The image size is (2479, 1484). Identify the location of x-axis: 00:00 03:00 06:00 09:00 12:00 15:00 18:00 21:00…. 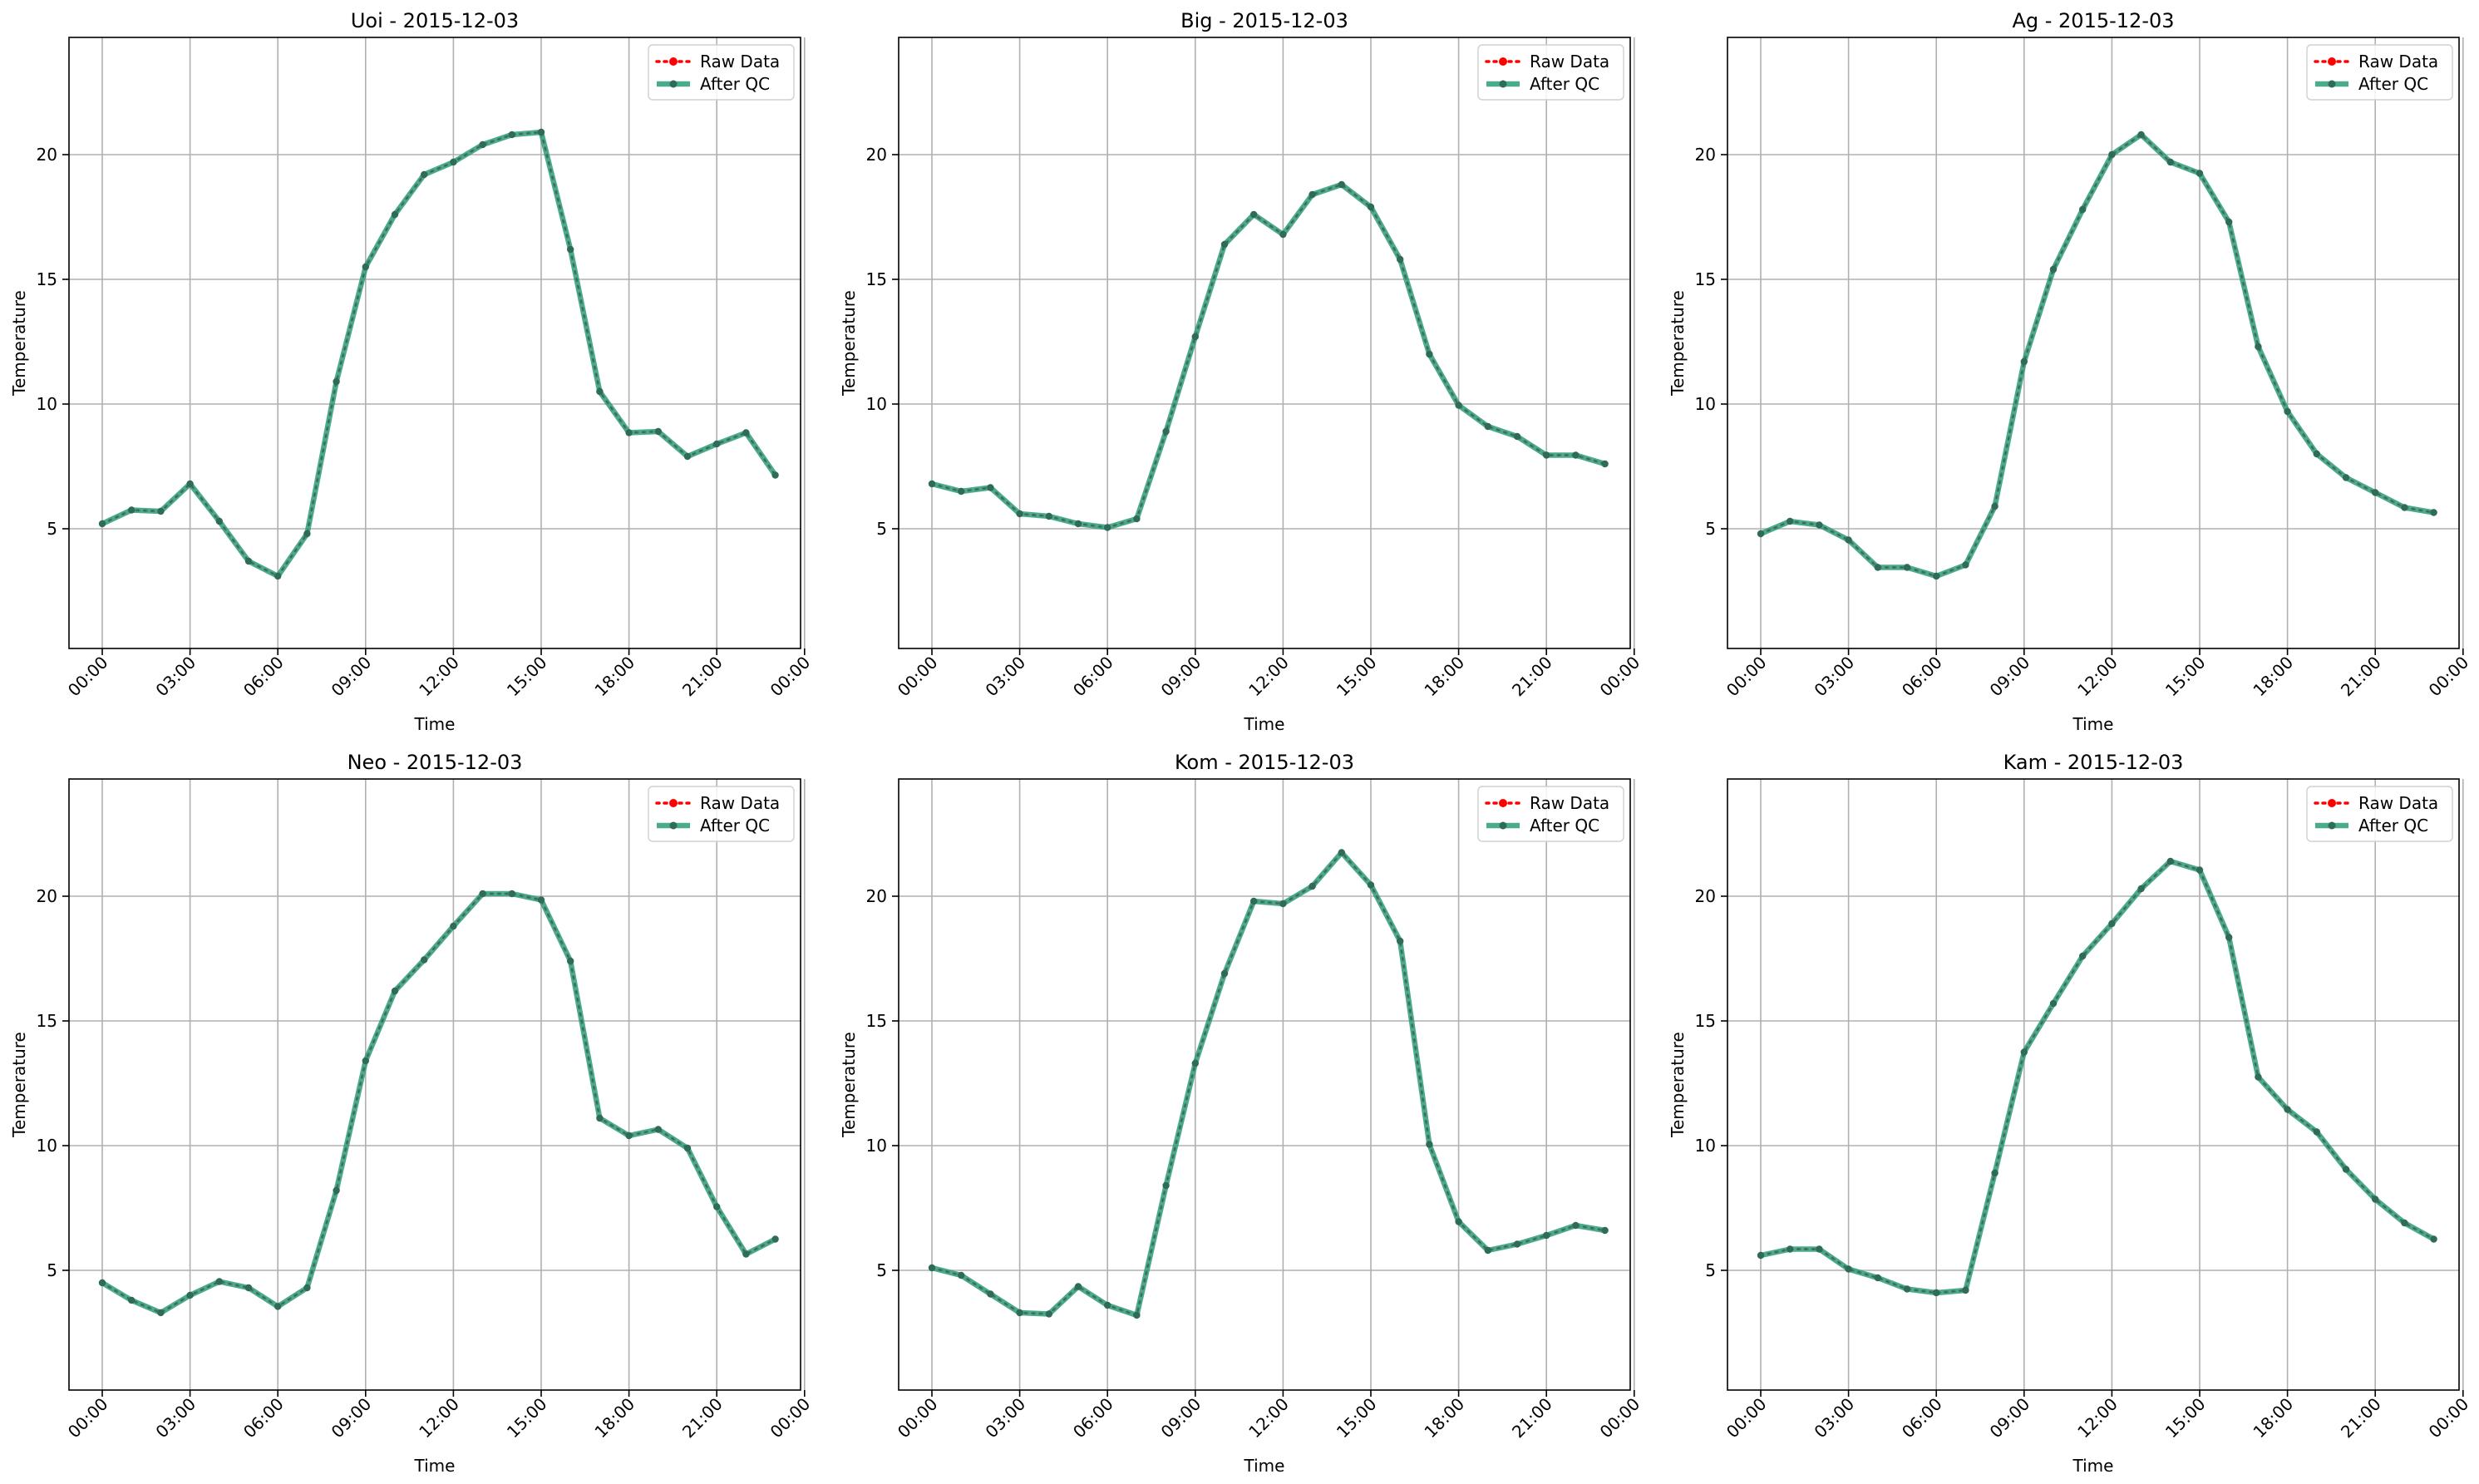
(1269, 1416).